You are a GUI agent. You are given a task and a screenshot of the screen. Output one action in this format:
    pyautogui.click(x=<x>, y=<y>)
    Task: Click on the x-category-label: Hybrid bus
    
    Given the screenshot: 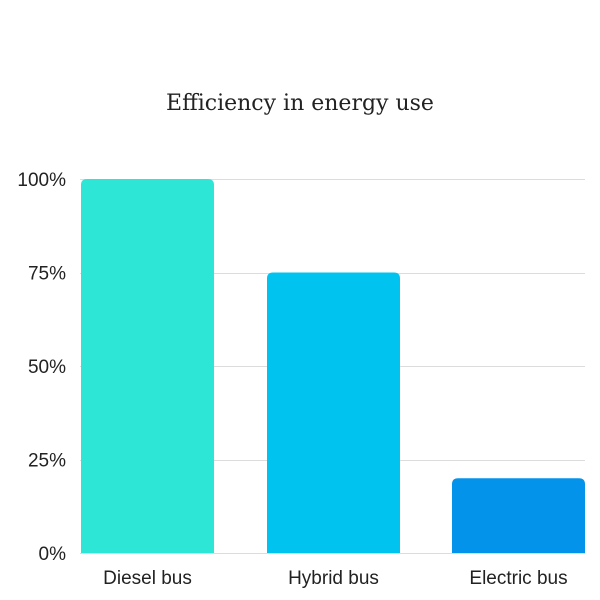 What is the action you would take?
    pyautogui.click(x=333, y=578)
    